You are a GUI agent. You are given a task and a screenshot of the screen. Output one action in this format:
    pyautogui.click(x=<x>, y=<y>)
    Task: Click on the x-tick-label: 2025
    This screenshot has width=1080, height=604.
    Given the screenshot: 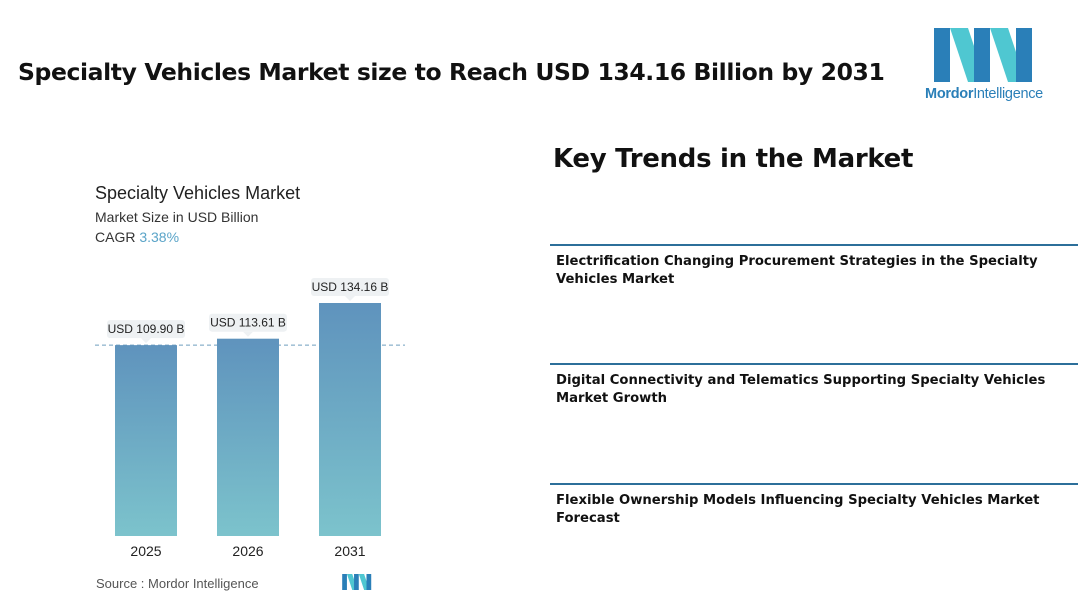 What is the action you would take?
    pyautogui.click(x=145, y=551)
    